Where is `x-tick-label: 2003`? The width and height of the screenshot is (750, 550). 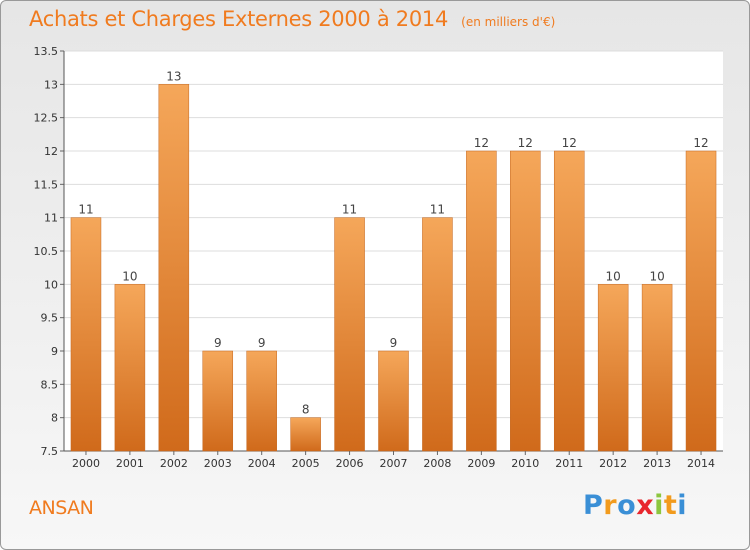
x-tick-label: 2003 is located at coordinates (218, 463).